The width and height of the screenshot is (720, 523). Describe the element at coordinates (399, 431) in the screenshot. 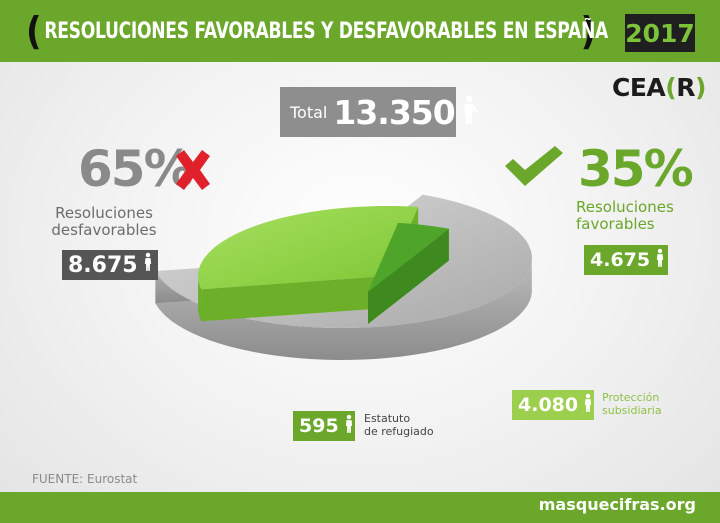

I see `refugee-desc-line2: de refugiado` at that location.